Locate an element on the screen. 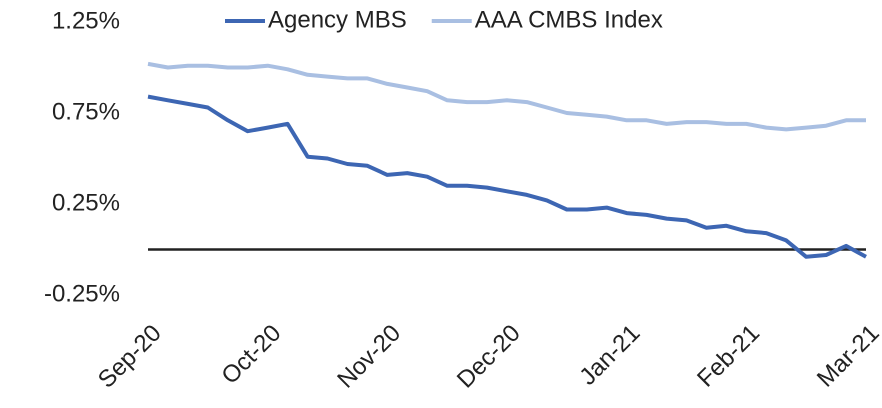 This screenshot has height=408, width=882. y-tick-label: 0.25% is located at coordinates (86, 202).